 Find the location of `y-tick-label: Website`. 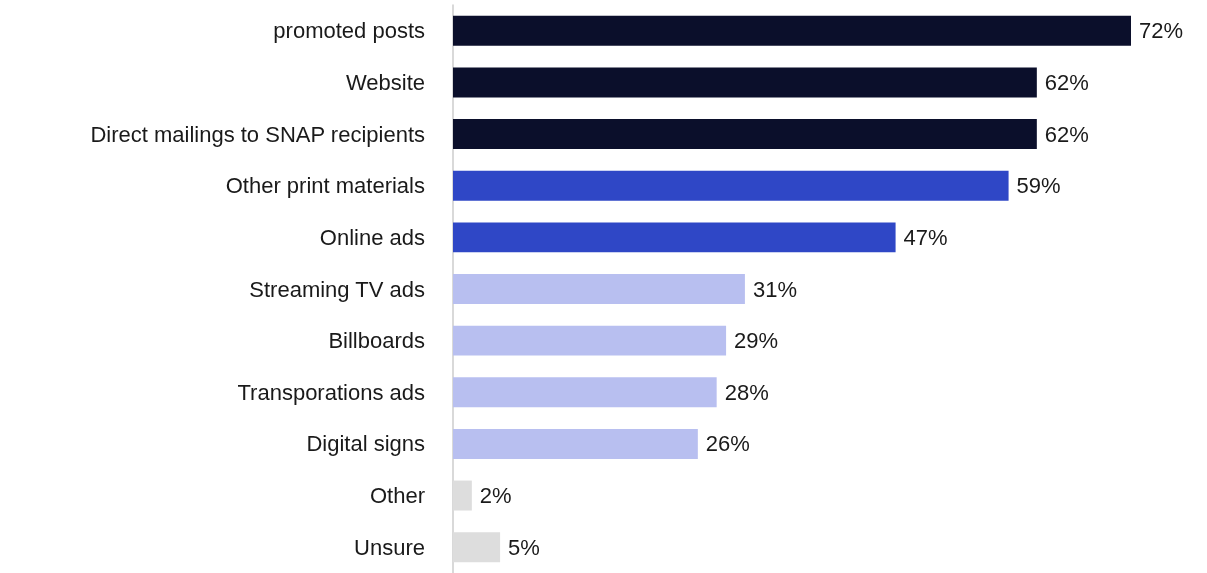

y-tick-label: Website is located at coordinates (385, 82).